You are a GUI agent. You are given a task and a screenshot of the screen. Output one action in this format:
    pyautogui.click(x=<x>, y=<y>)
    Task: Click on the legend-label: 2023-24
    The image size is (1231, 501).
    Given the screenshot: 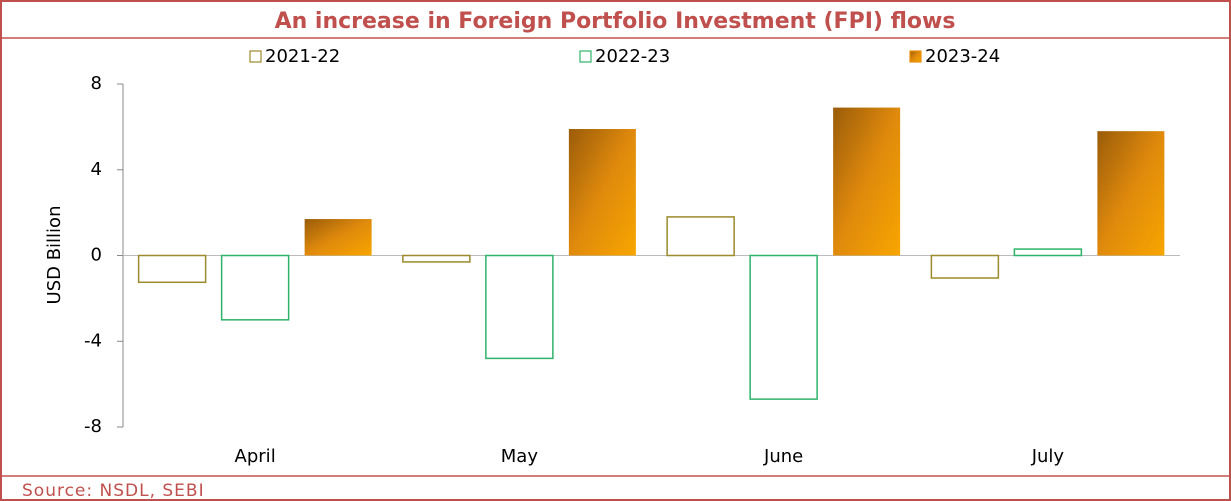 What is the action you would take?
    pyautogui.click(x=962, y=56)
    